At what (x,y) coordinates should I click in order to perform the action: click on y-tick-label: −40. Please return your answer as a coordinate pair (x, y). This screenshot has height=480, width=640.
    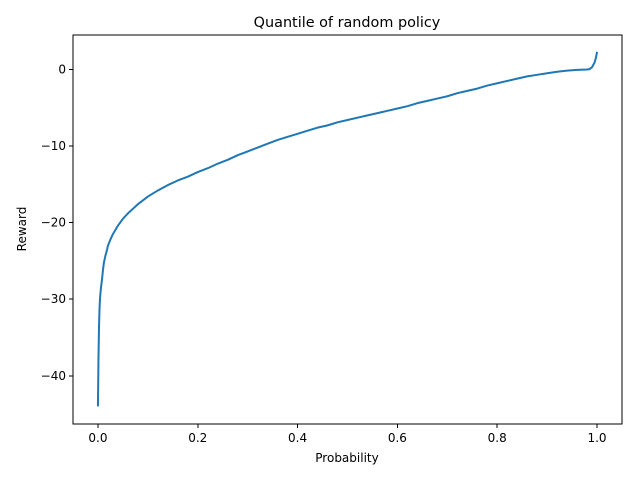
    Looking at the image, I should click on (53, 376).